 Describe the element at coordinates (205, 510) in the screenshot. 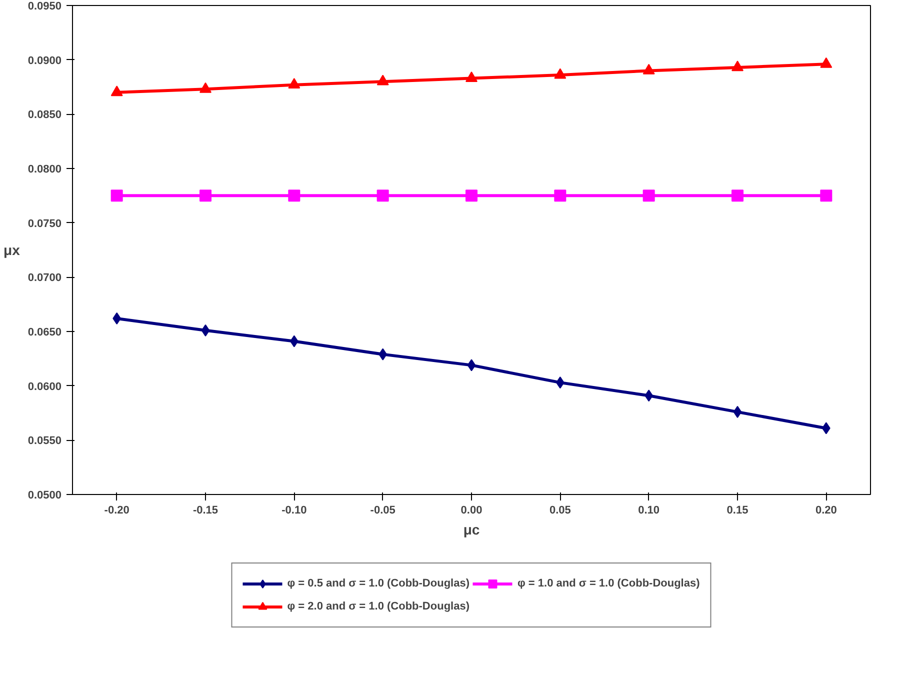

I see `x-tick-label: -0.15` at that location.